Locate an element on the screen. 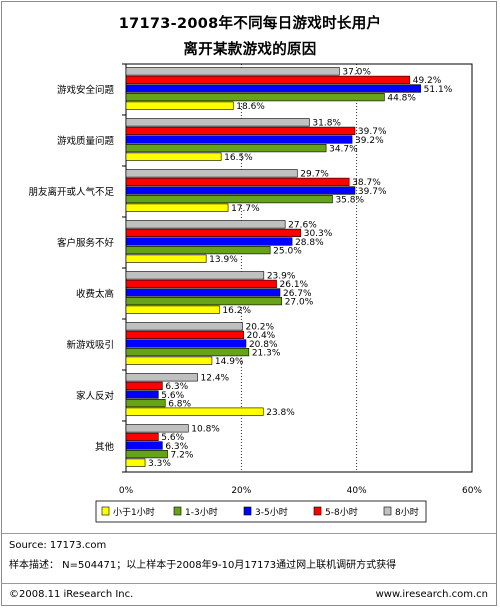 The height and width of the screenshot is (609, 500). data-label: 21.3% is located at coordinates (266, 353).